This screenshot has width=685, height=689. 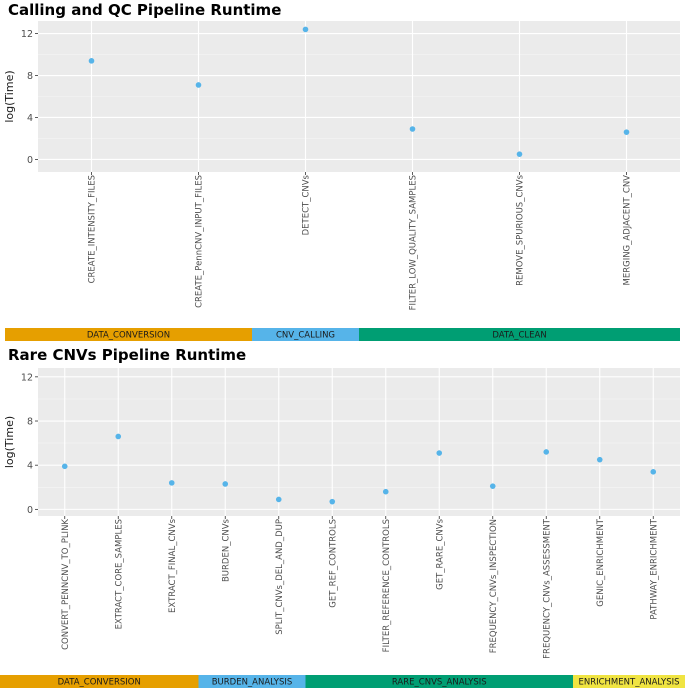 I want to click on x-tick-label: REMOVE_SPURIOUS_CNVs, so click(x=521, y=229).